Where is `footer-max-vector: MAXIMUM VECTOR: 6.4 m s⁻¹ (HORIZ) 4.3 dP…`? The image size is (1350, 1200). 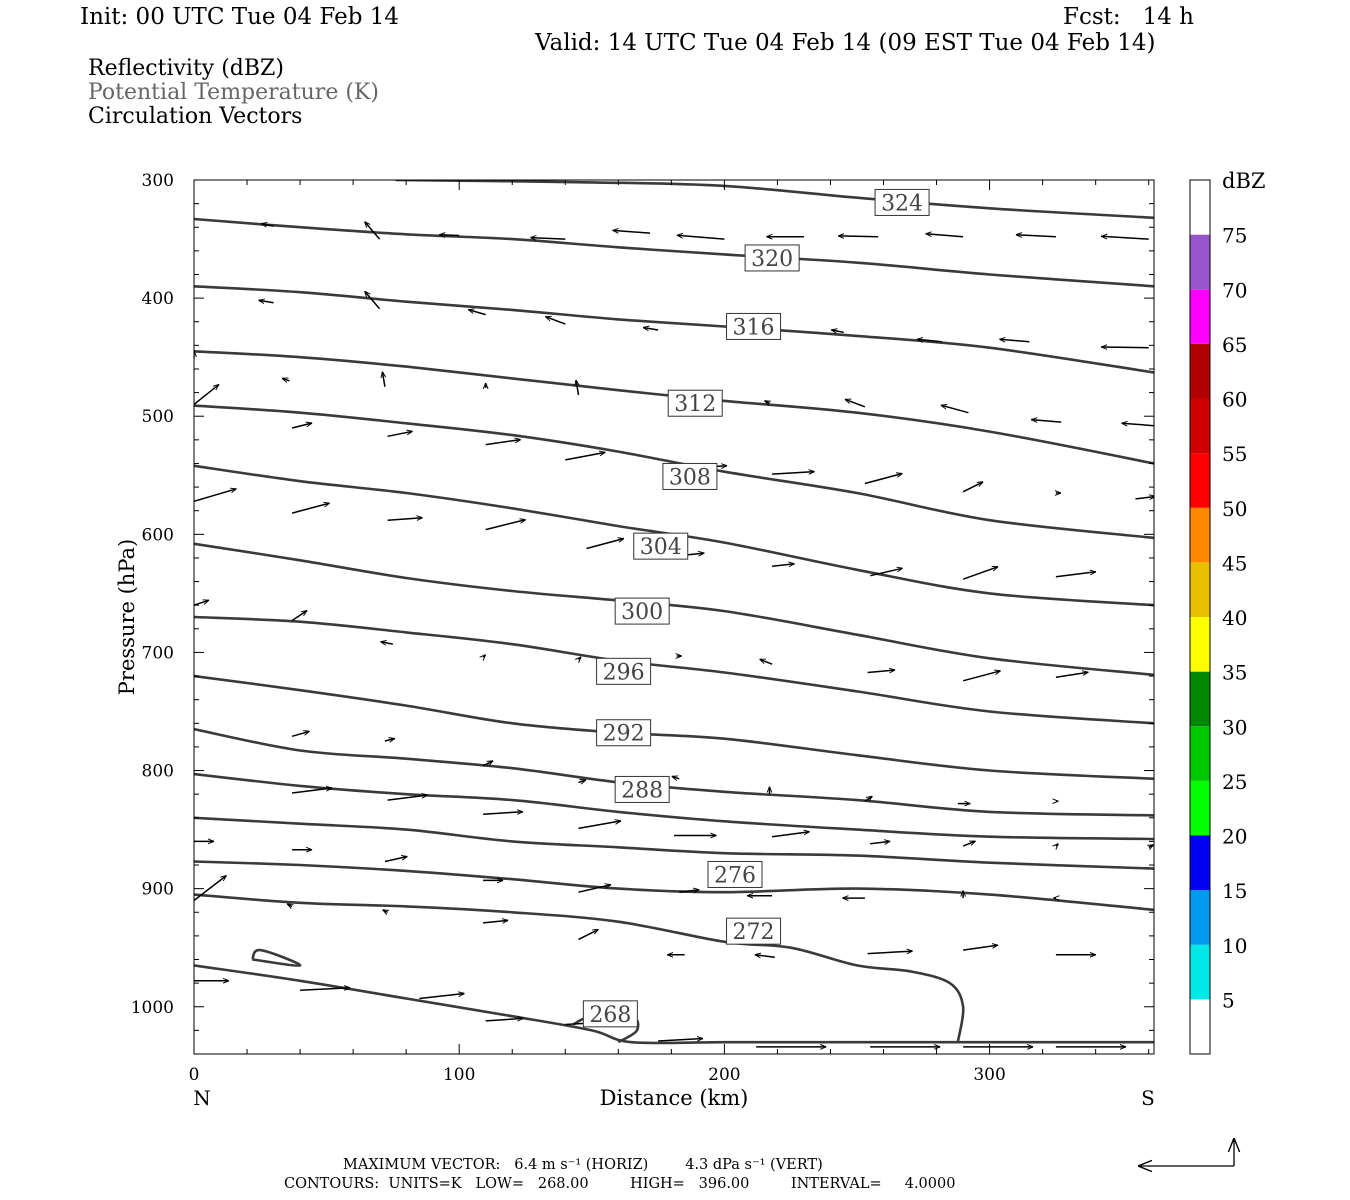 footer-max-vector: MAXIMUM VECTOR: 6.4 m s⁻¹ (HORIZ) 4.3 dP… is located at coordinates (583, 1165).